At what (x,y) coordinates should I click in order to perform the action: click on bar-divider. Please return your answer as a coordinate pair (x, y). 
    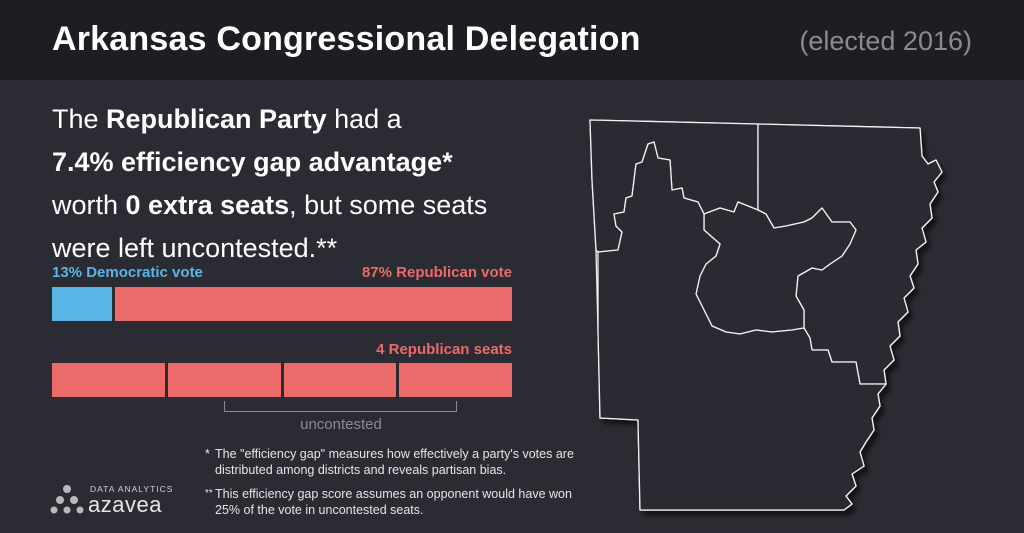
    Looking at the image, I should click on (113, 304).